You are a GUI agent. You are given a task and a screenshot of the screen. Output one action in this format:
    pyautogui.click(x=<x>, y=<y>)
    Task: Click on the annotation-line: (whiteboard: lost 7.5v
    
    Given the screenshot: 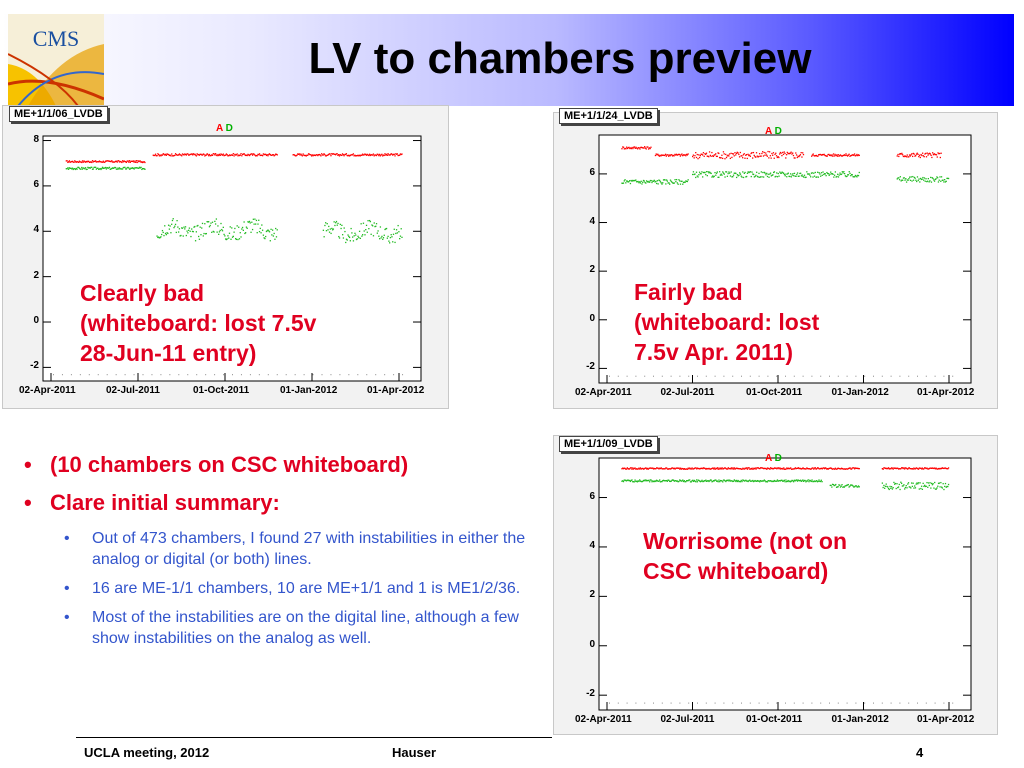 What is the action you would take?
    pyautogui.click(x=198, y=323)
    